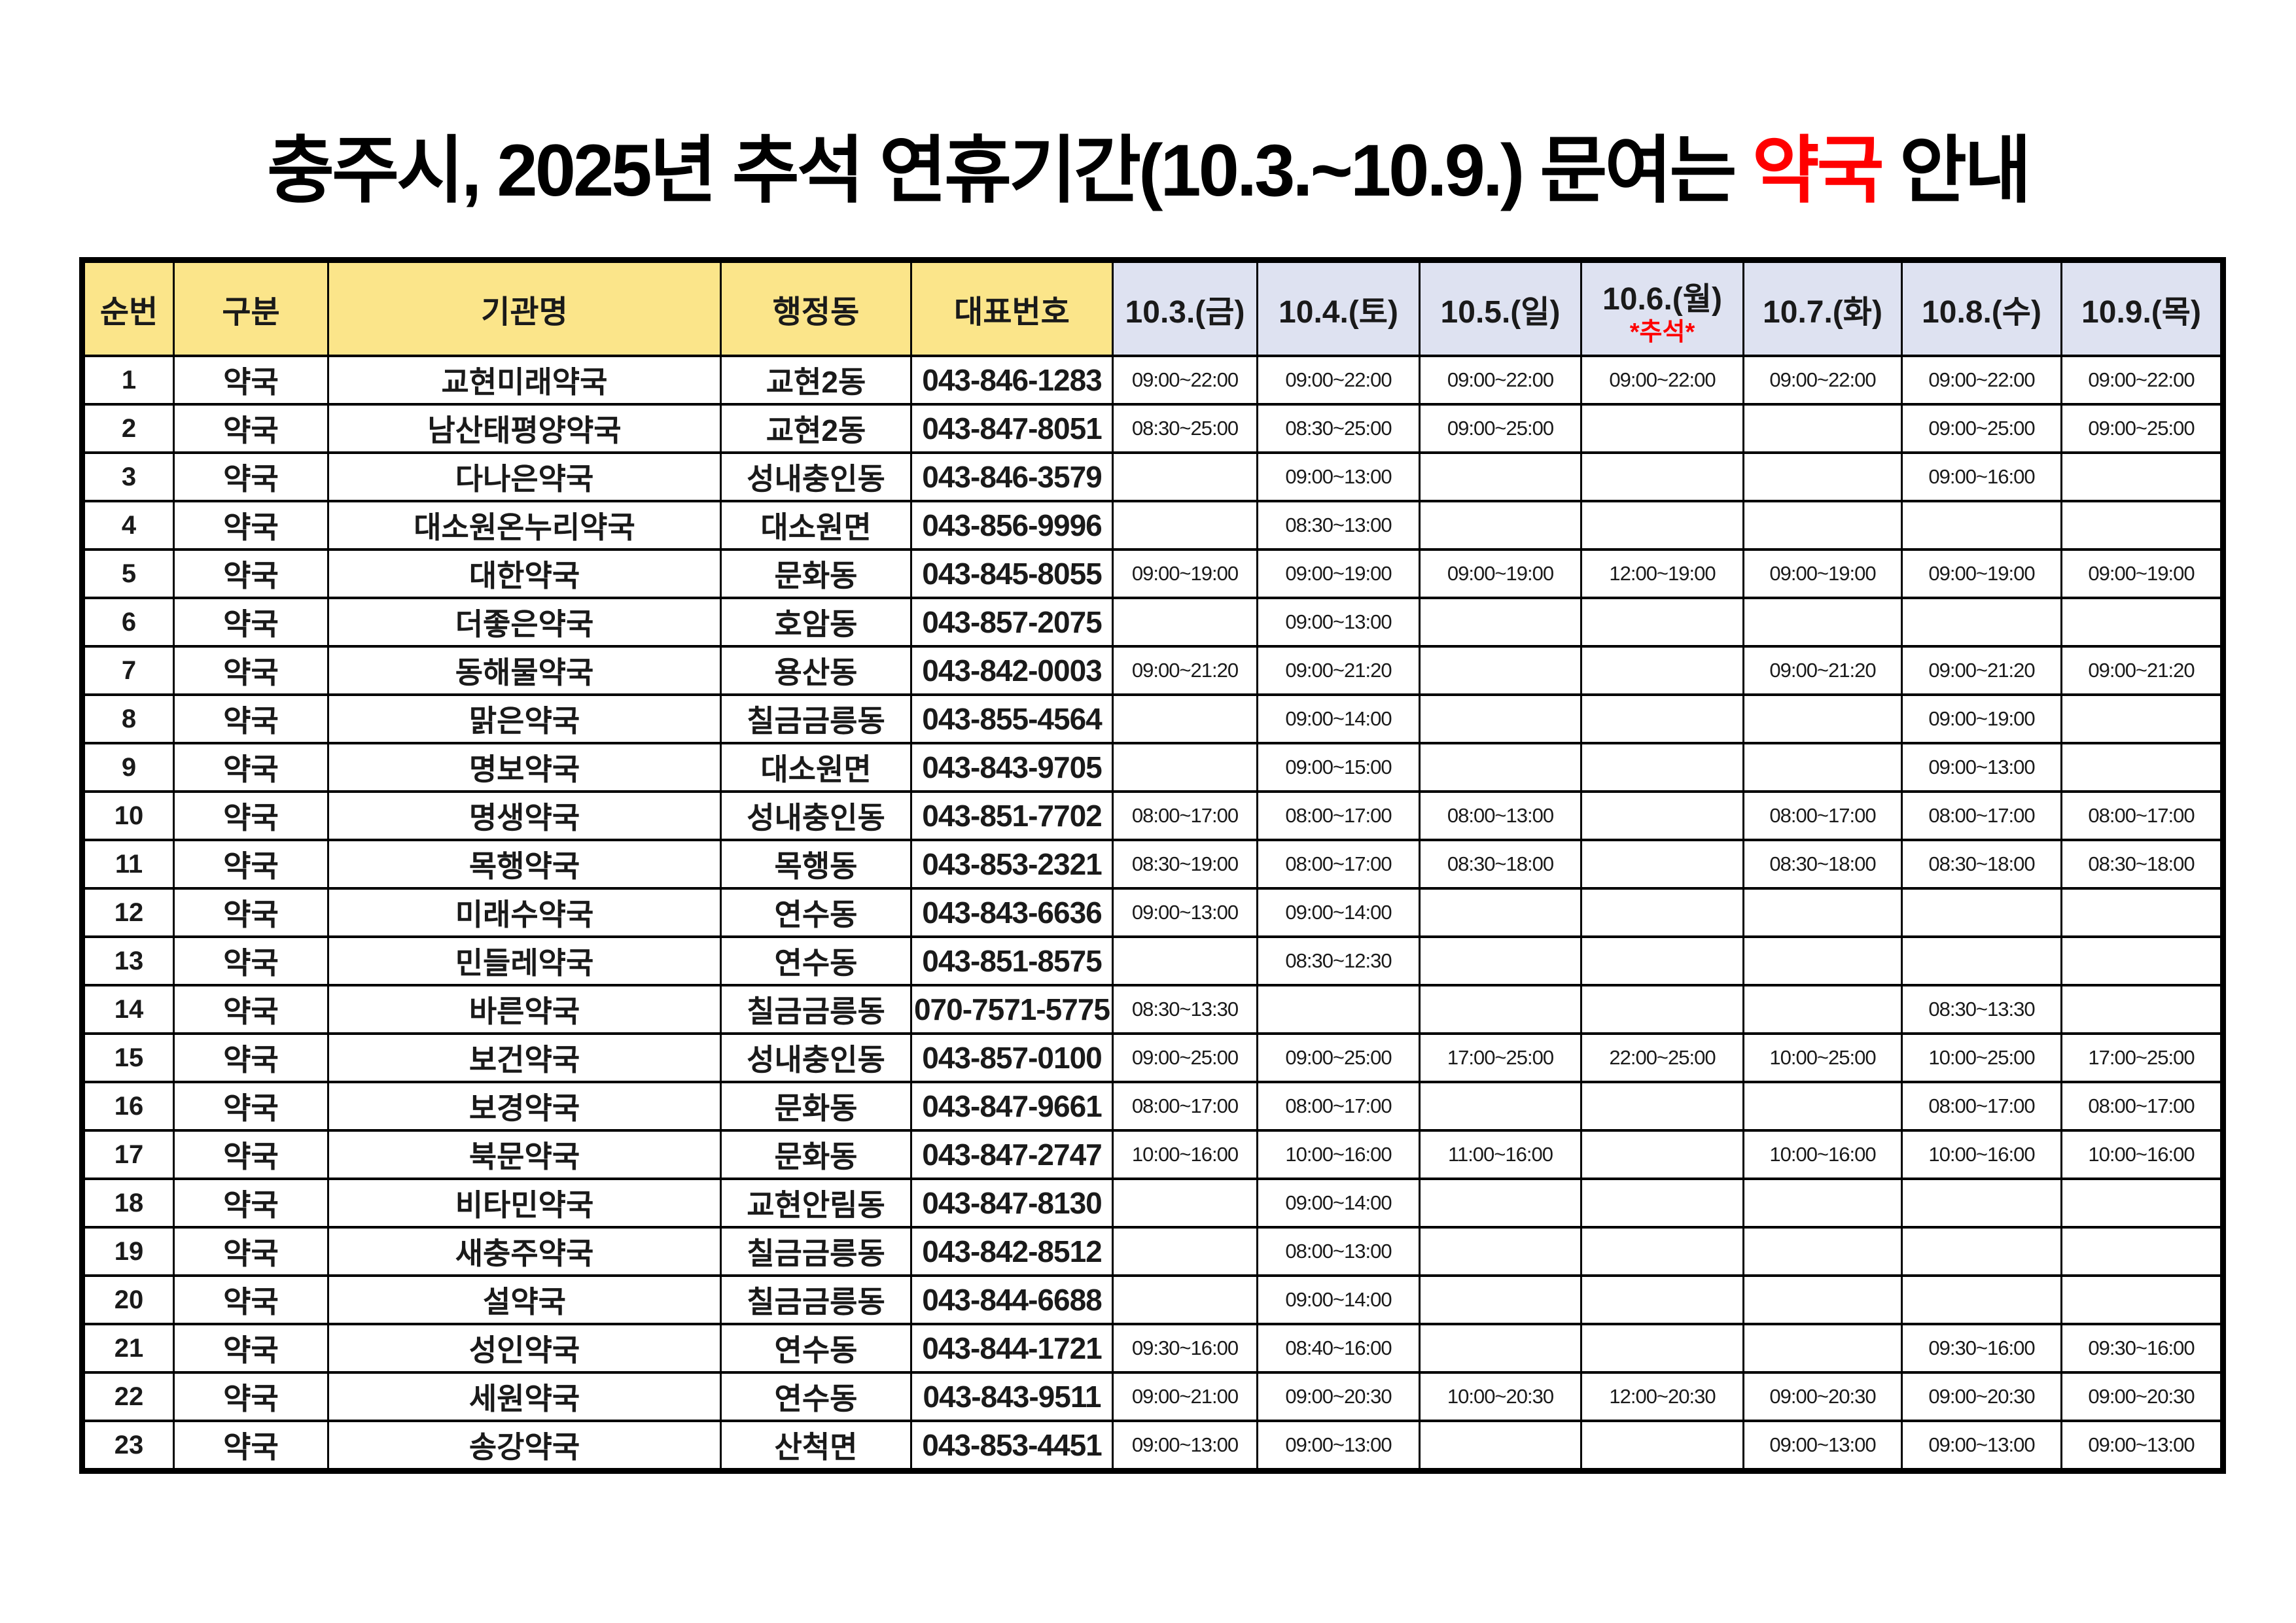 This screenshot has width=2296, height=1623. What do you see at coordinates (1982, 429) in the screenshot?
I see `hours-cell: 09:00~25:00` at bounding box center [1982, 429].